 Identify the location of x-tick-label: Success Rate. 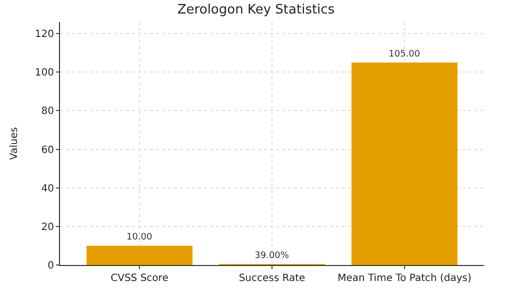
(272, 278).